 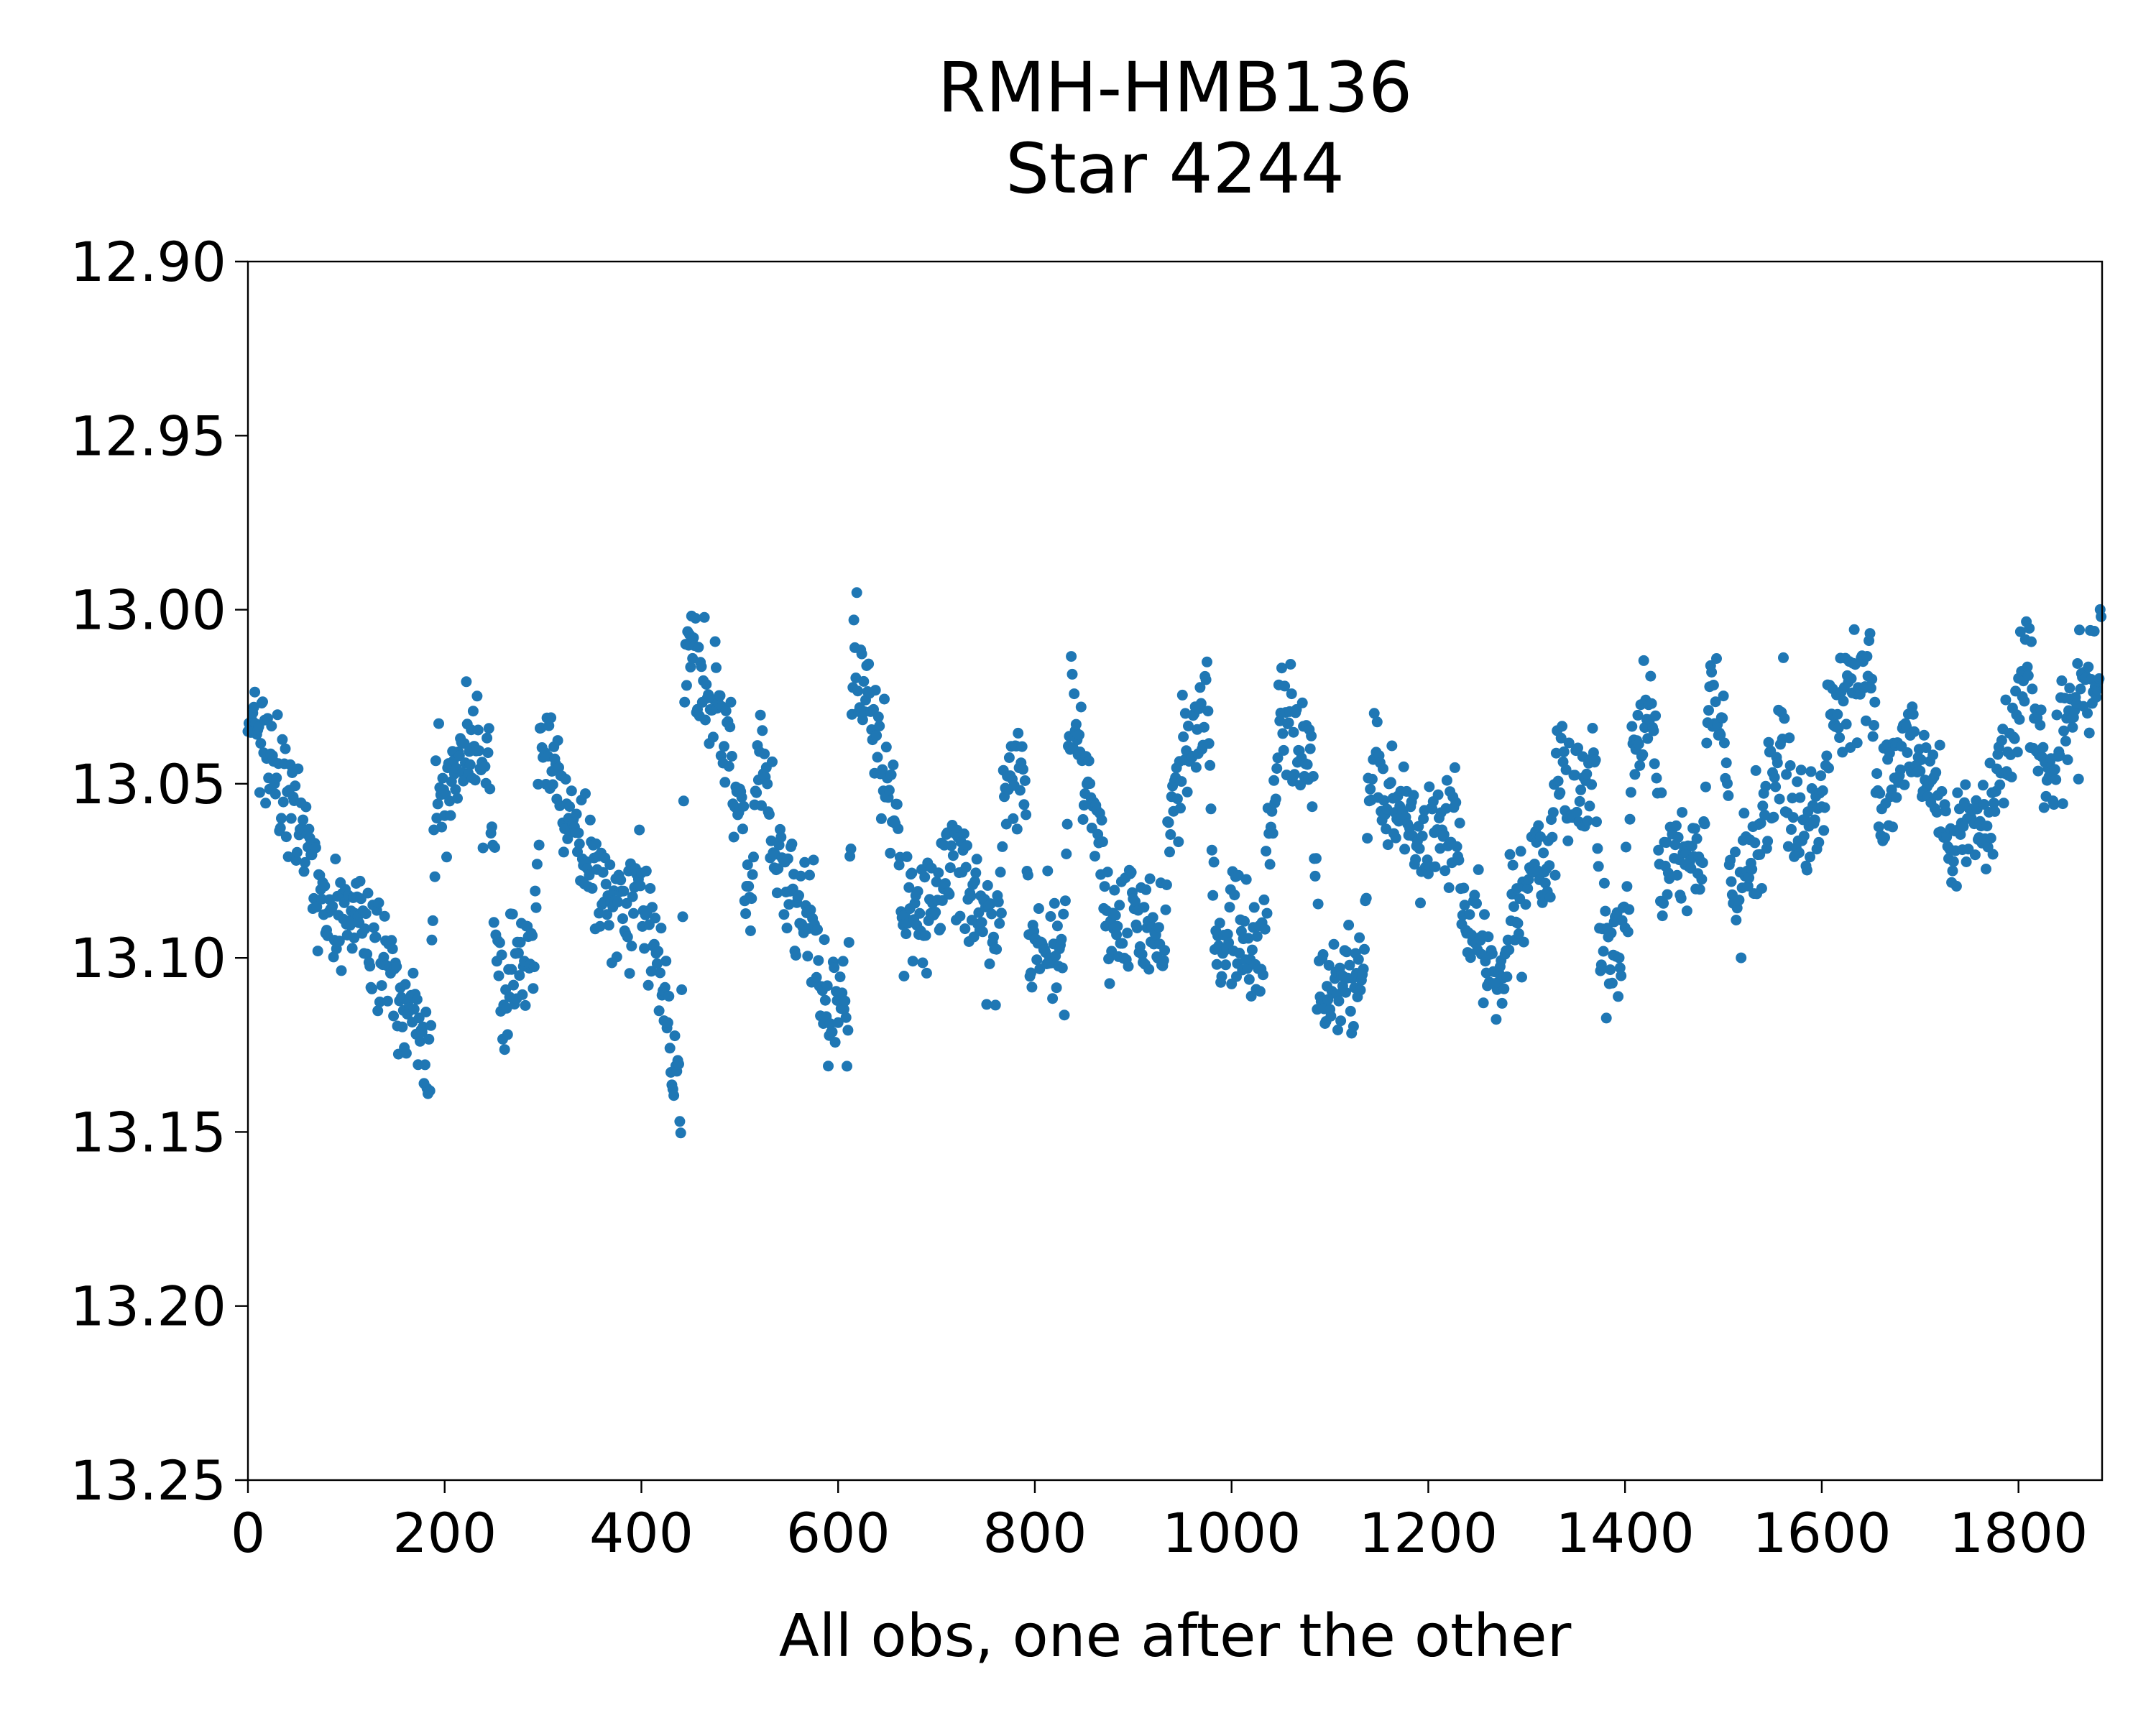 What do you see at coordinates (444, 1533) in the screenshot?
I see `x-tick-label: 200` at bounding box center [444, 1533].